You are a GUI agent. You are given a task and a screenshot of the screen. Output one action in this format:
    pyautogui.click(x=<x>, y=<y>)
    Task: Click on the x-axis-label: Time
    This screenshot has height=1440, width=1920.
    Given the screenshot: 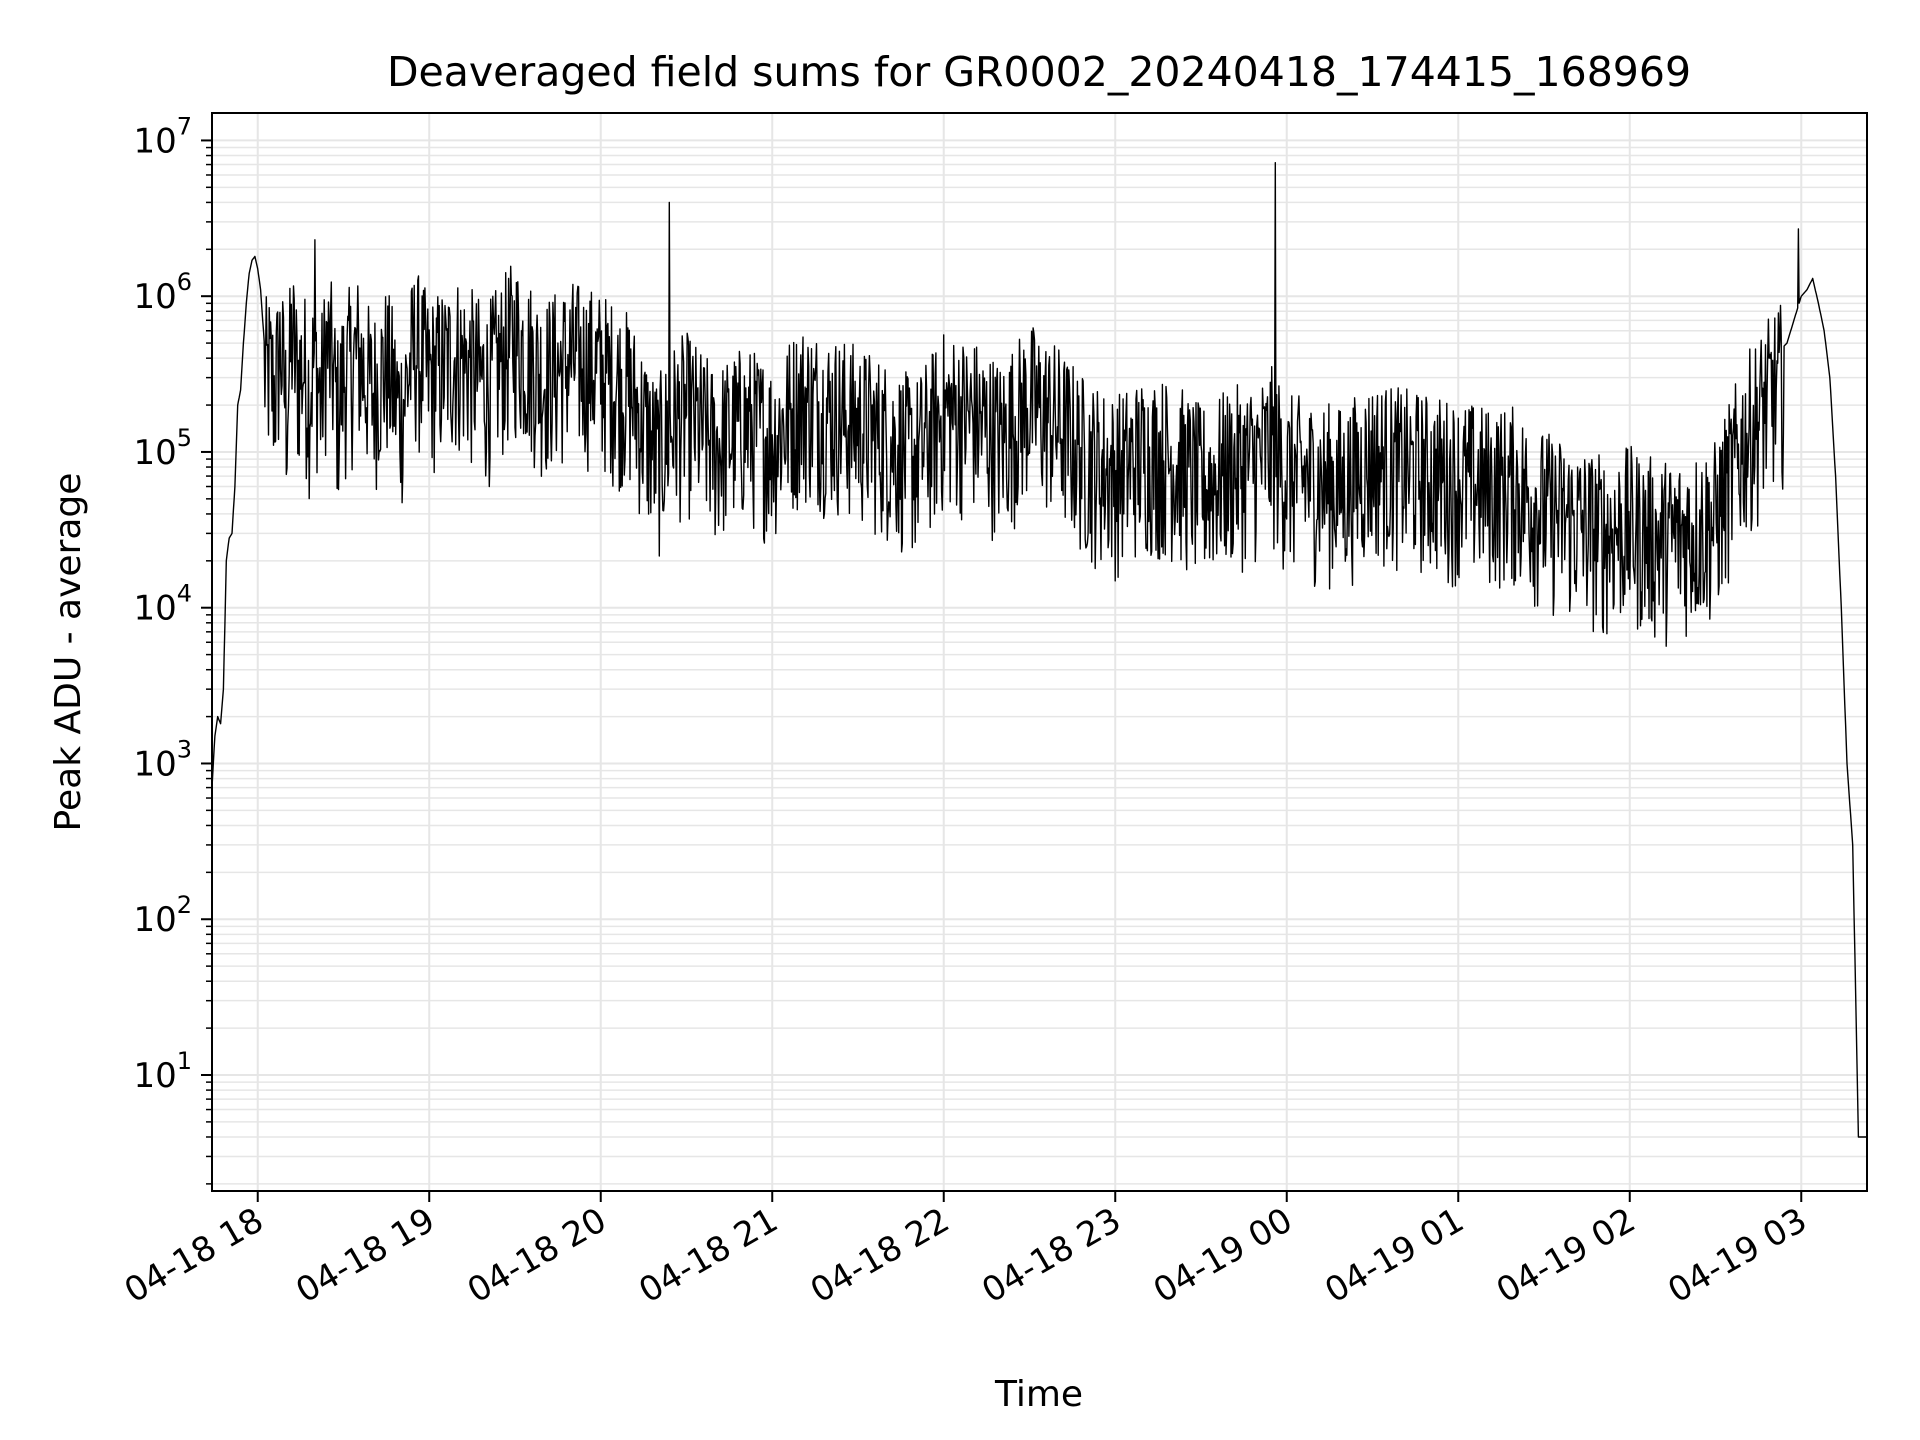 What is the action you would take?
    pyautogui.click(x=1038, y=1394)
    